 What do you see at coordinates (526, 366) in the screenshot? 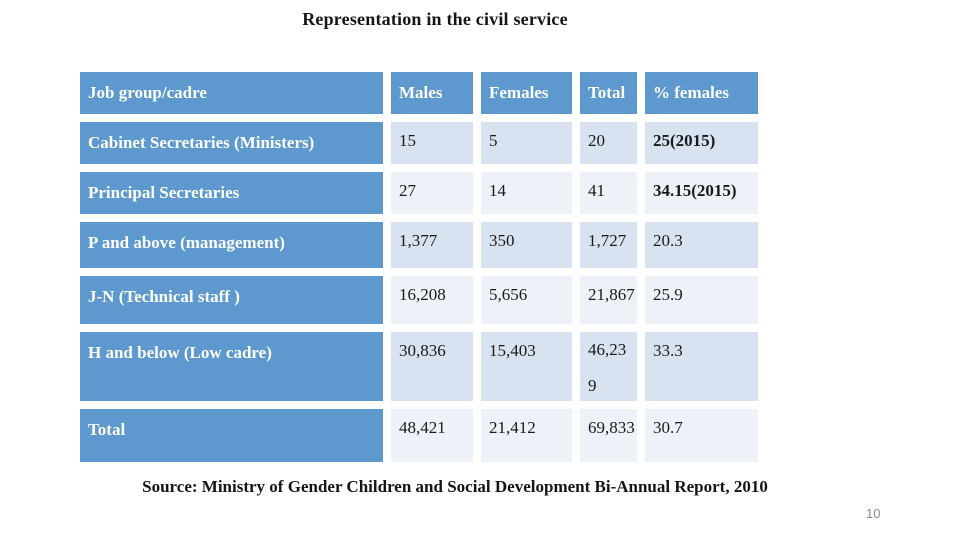
I see `cell-h-below-females: 15,403` at bounding box center [526, 366].